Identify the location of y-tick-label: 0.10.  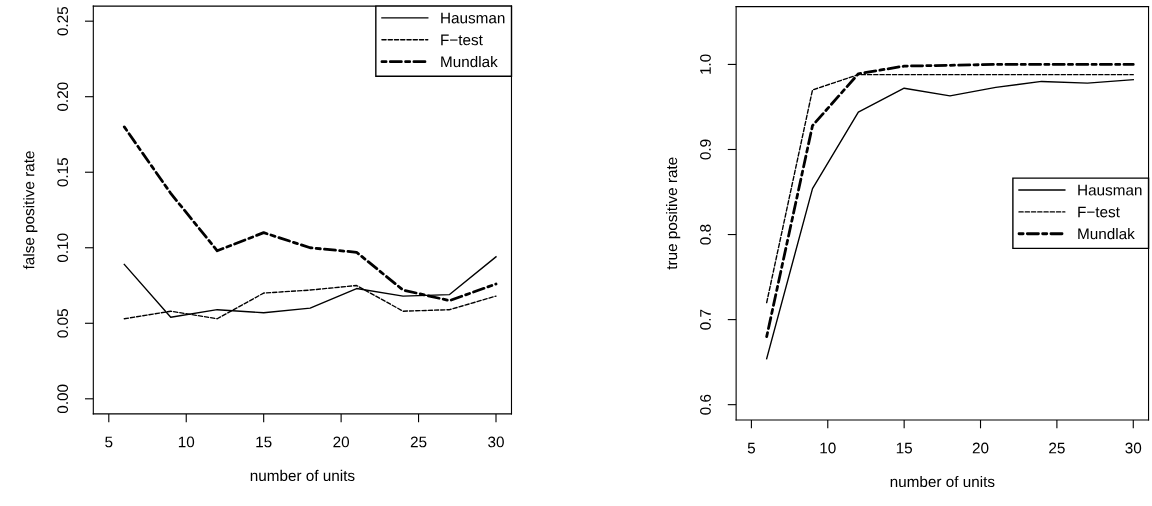
(63, 248).